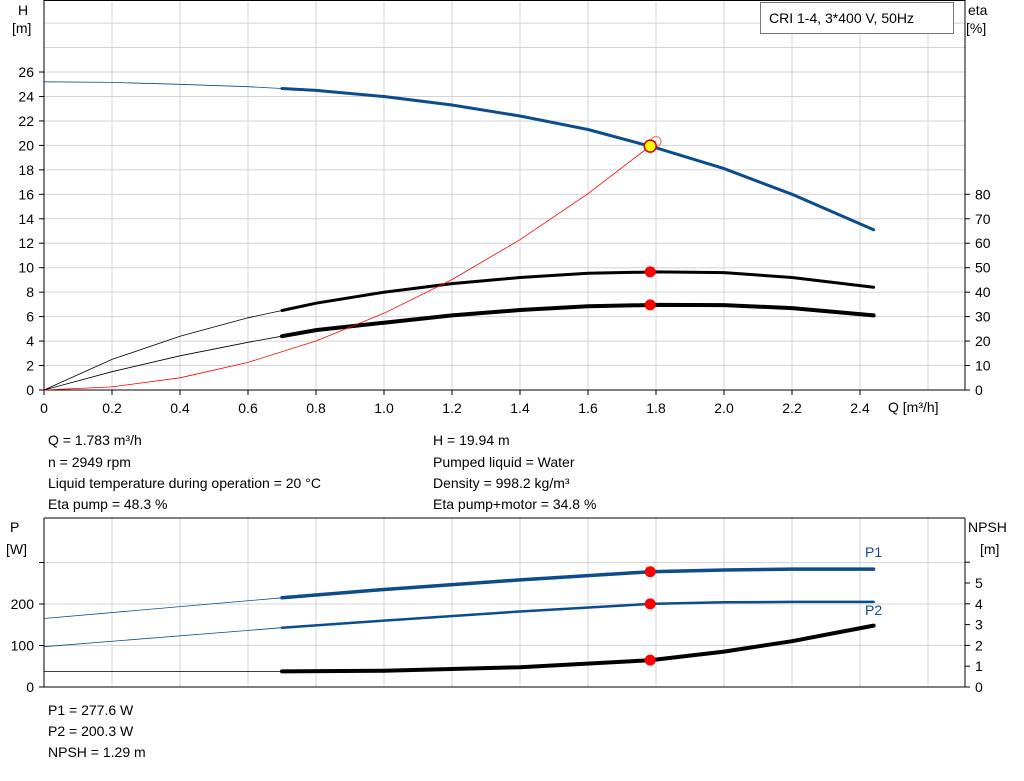 The width and height of the screenshot is (1024, 781). I want to click on p-tick-label: 200, so click(23, 604).